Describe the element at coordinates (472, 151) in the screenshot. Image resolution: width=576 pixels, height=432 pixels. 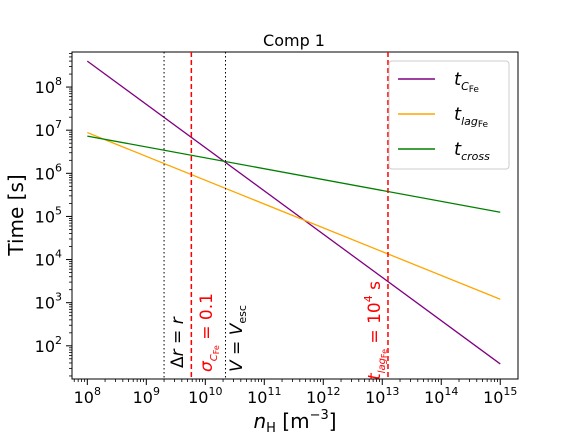
I see `legend-label-t-cross: tcross` at that location.